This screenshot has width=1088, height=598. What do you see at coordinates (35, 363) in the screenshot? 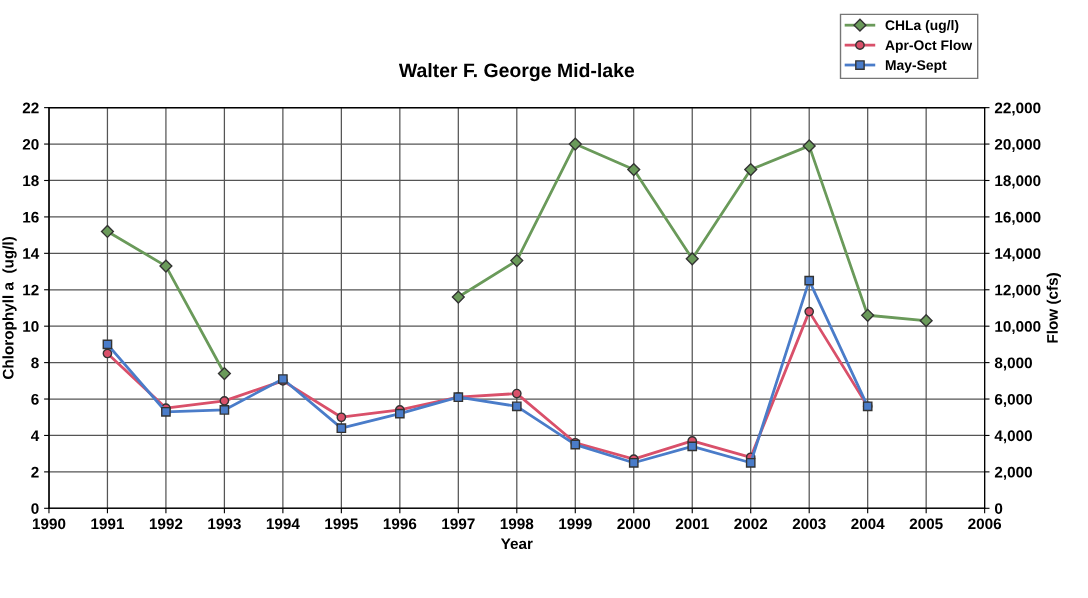
I see `y-tick-label: 8` at bounding box center [35, 363].